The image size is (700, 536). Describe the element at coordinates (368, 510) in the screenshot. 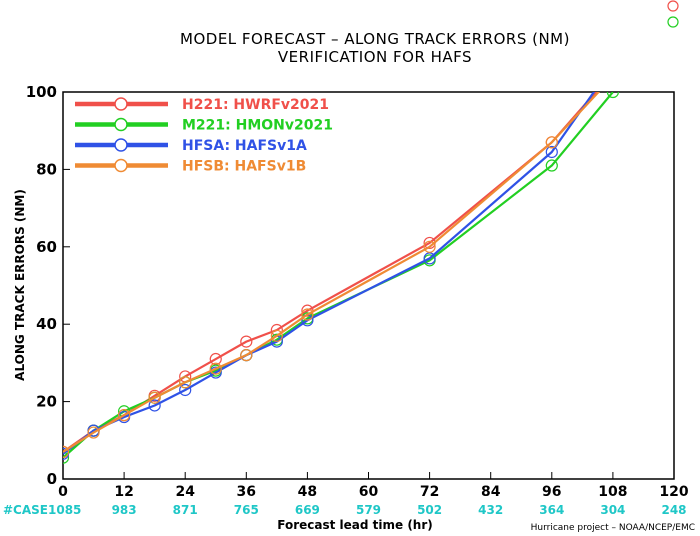

I see `case-count: 579` at that location.